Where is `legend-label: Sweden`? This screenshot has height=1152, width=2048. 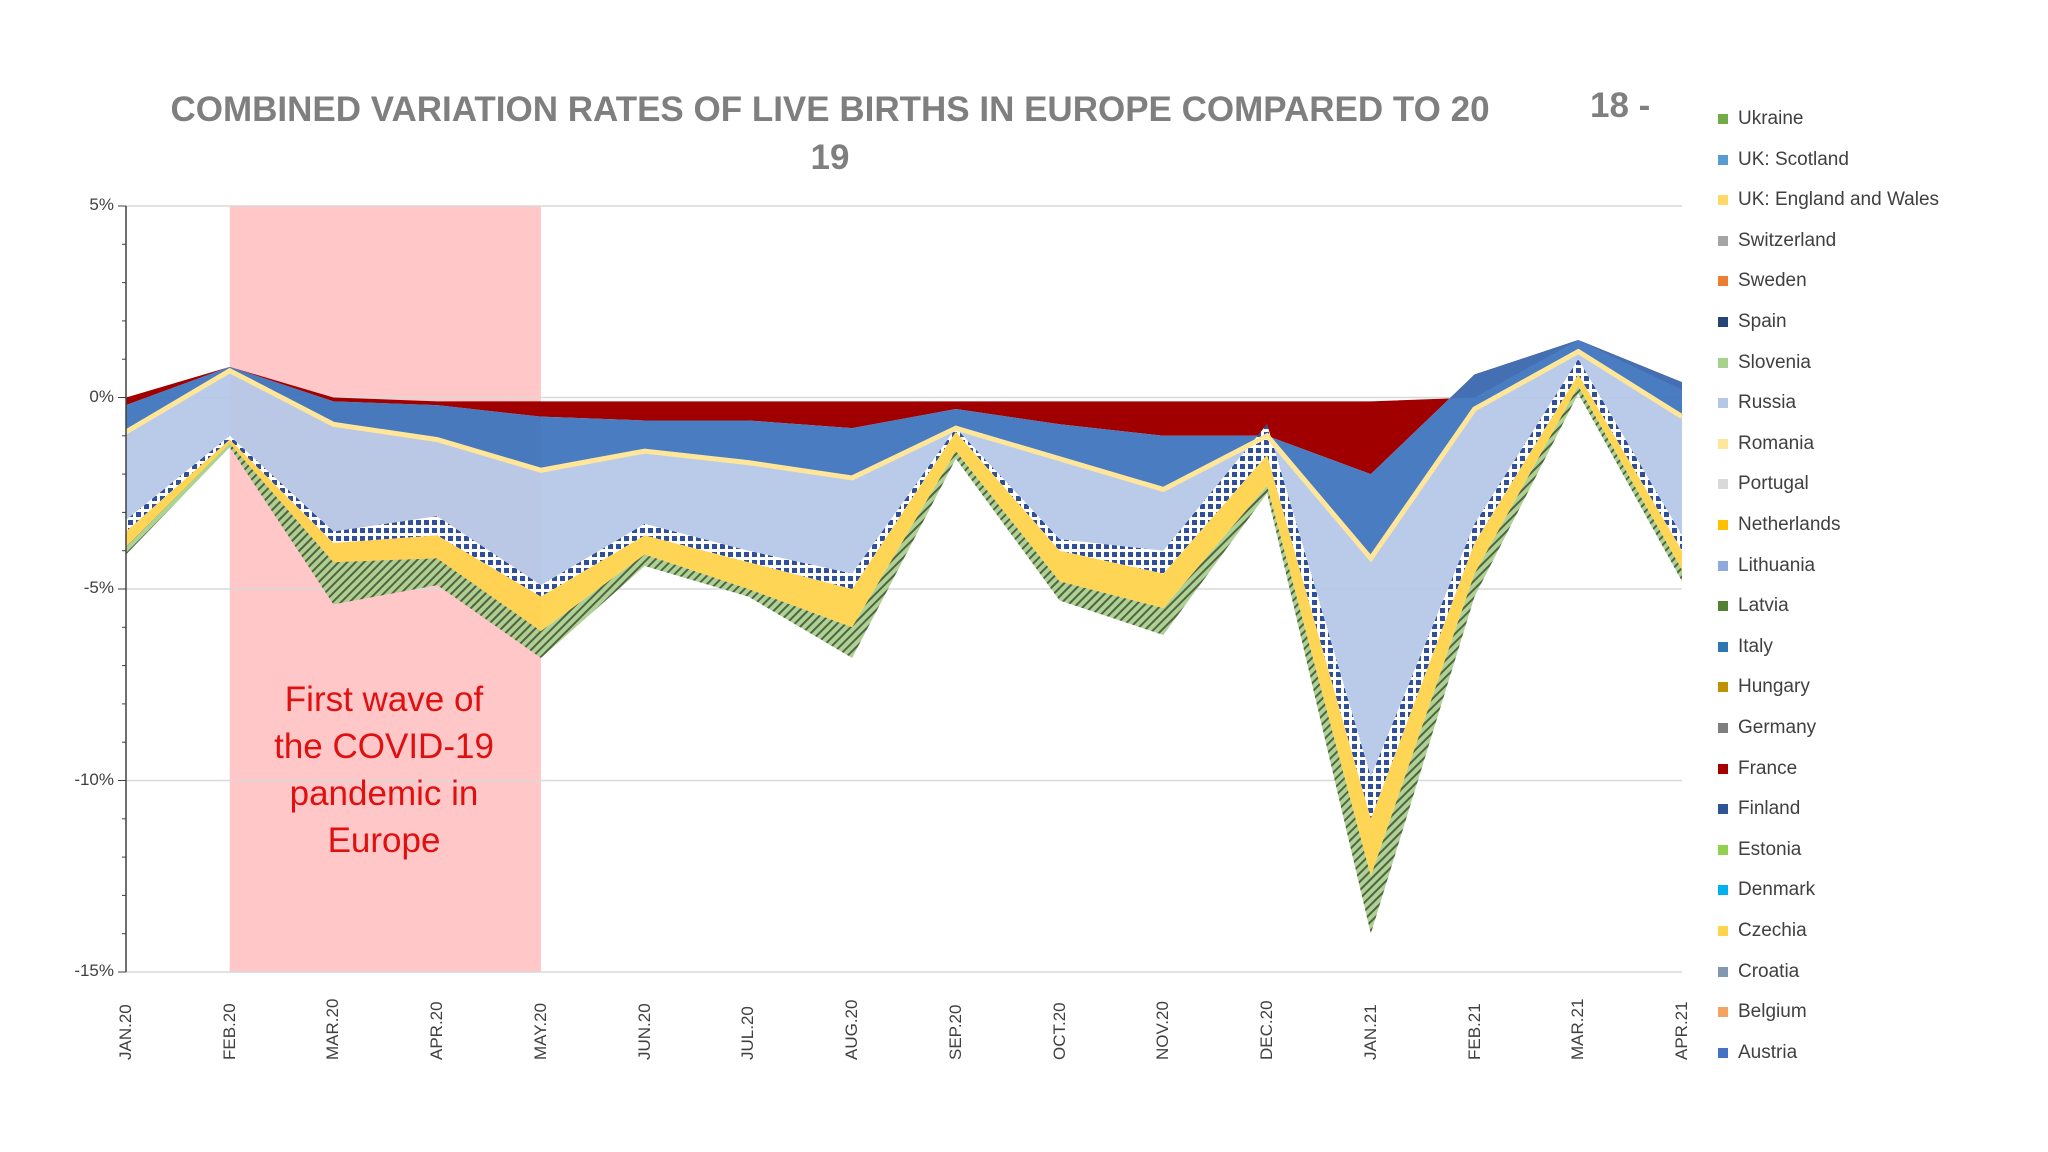 legend-label: Sweden is located at coordinates (1772, 281).